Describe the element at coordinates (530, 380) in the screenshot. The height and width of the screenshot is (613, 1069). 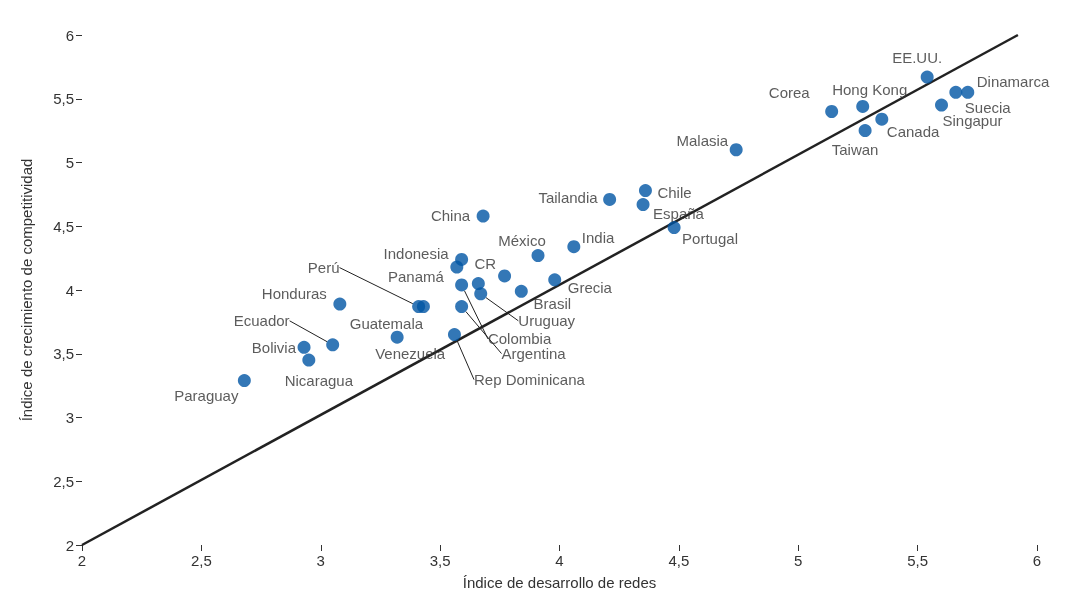
I see `data-label: Rep Dominicana` at that location.